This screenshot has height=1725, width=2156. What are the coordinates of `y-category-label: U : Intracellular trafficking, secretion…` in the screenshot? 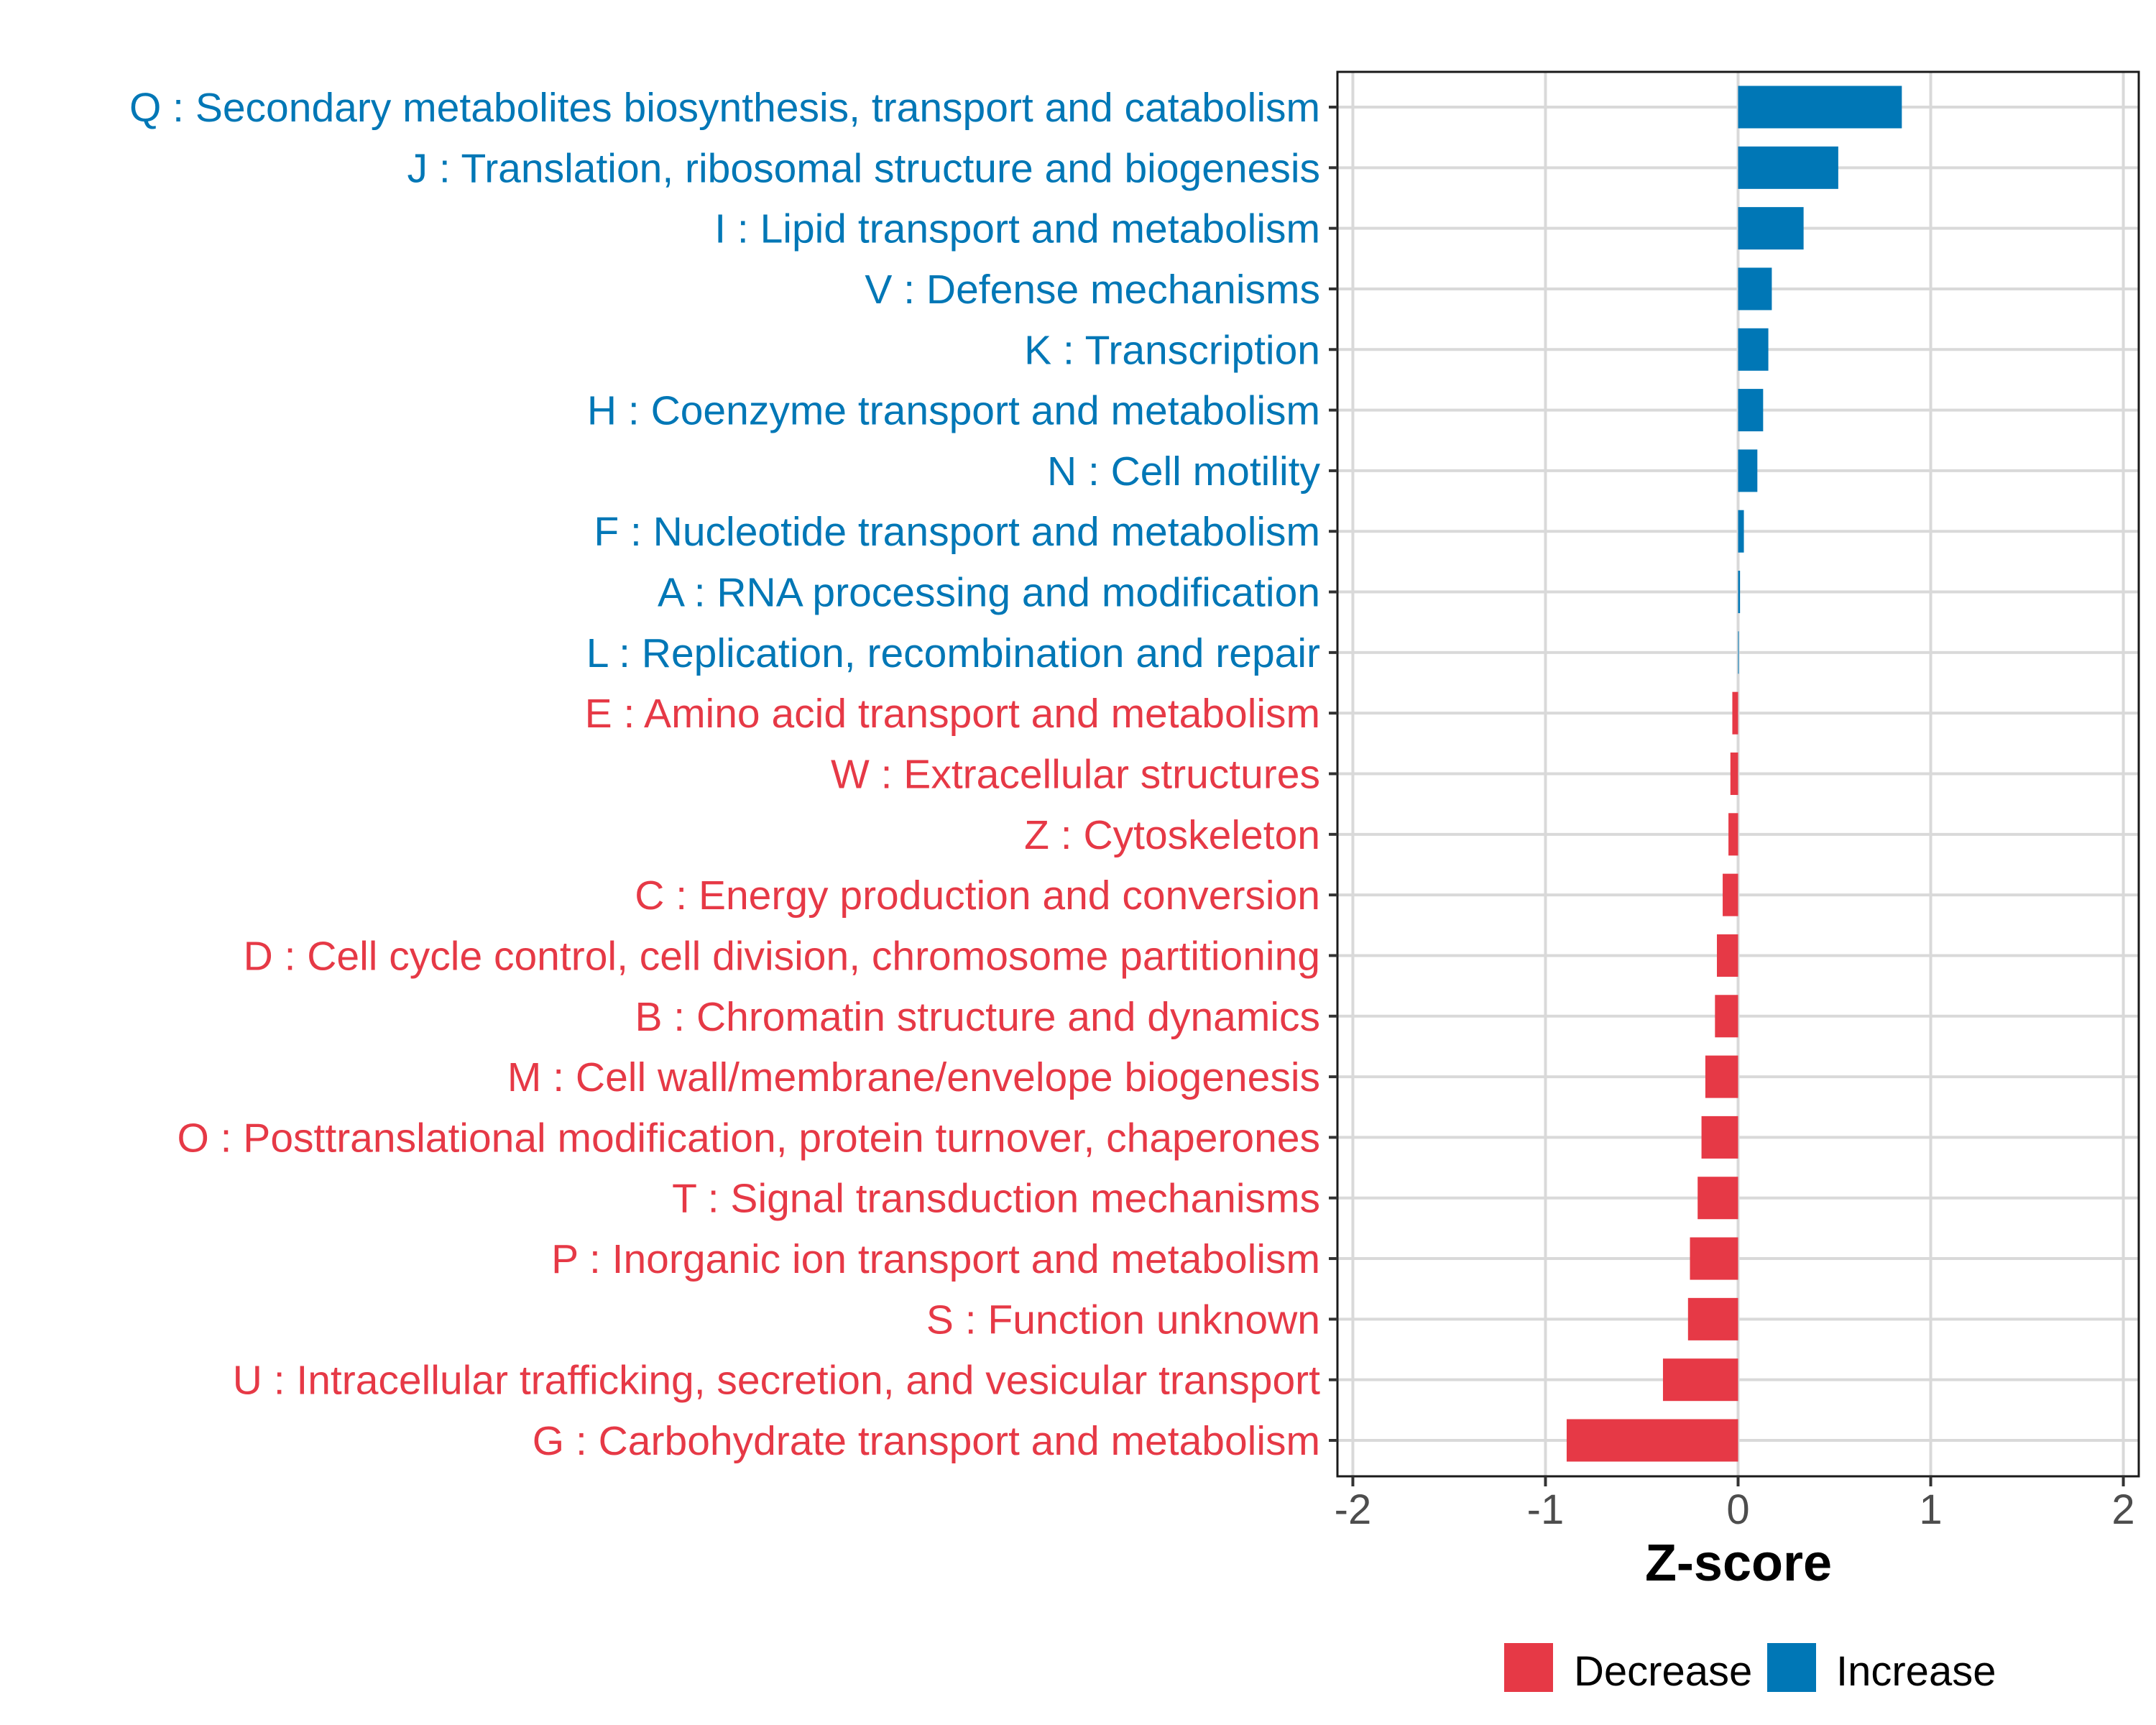 It's located at (777, 1381).